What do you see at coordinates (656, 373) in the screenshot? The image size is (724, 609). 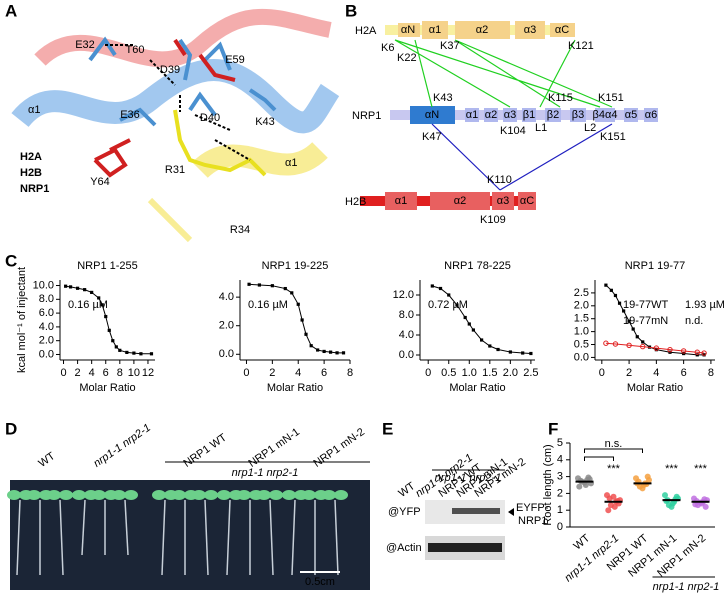 I see `x-tick-label: 4` at bounding box center [656, 373].